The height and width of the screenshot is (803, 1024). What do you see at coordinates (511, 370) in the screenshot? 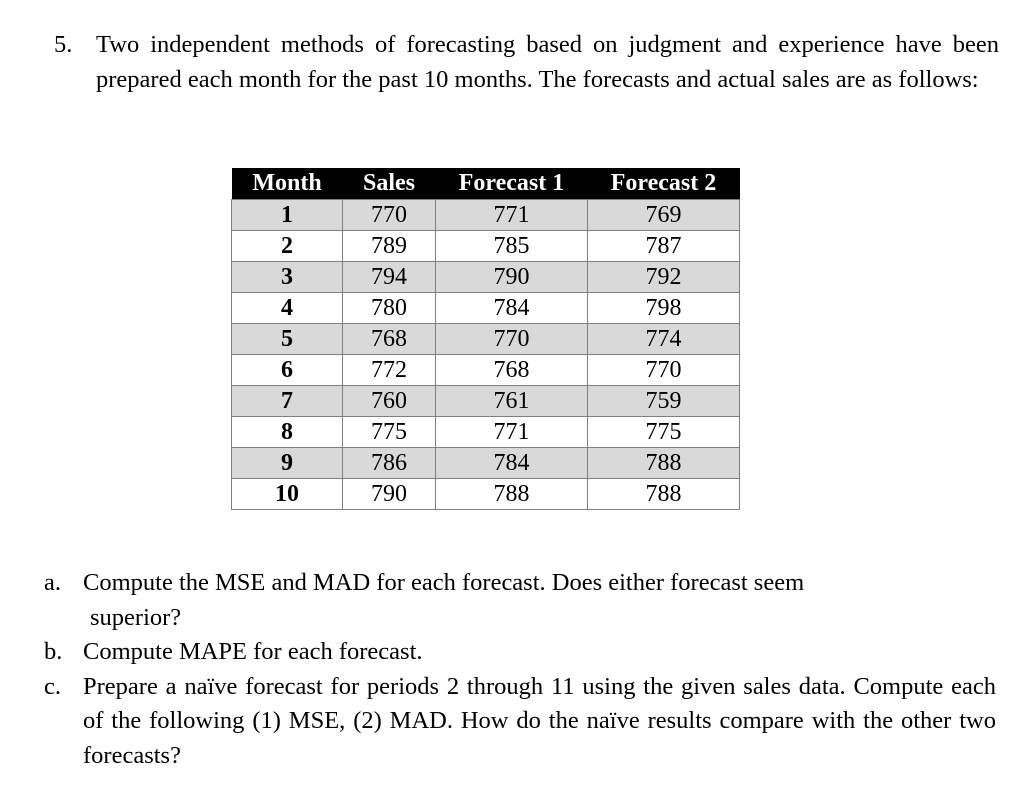
I see `cell-forecast-1: 768` at bounding box center [511, 370].